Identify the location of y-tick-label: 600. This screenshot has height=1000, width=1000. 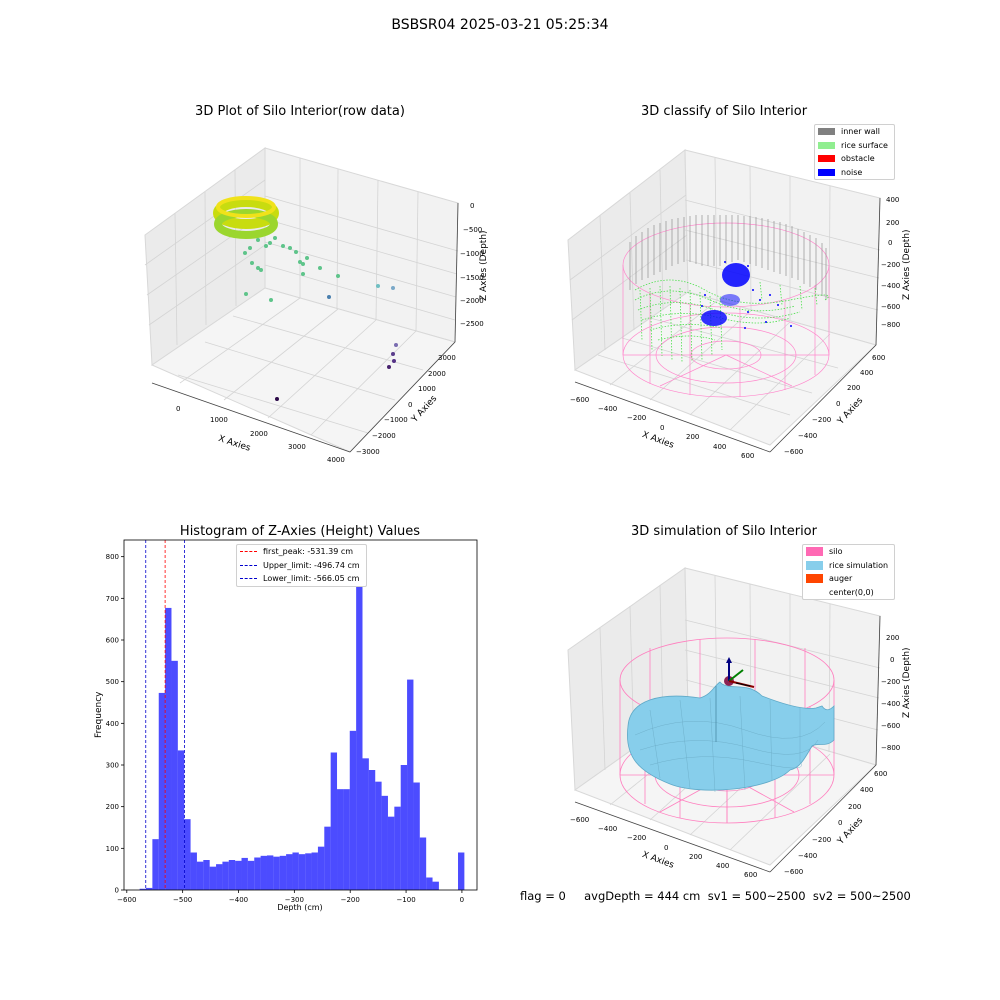
(112, 641).